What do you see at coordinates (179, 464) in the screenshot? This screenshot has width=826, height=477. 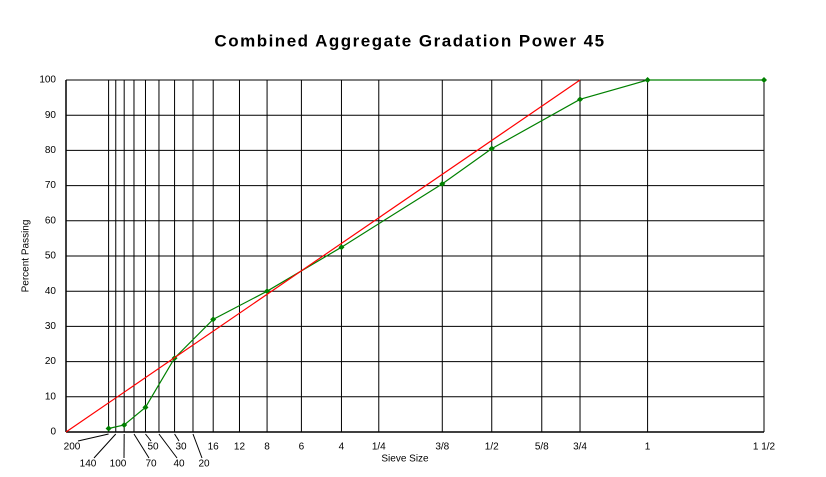 I see `x-tick-label: 40` at bounding box center [179, 464].